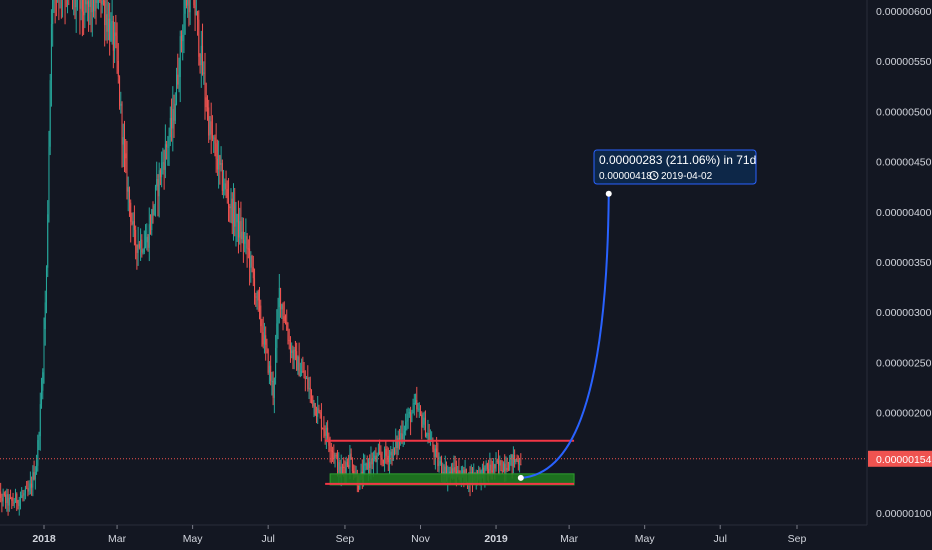  I want to click on price-tag-background, so click(900, 458).